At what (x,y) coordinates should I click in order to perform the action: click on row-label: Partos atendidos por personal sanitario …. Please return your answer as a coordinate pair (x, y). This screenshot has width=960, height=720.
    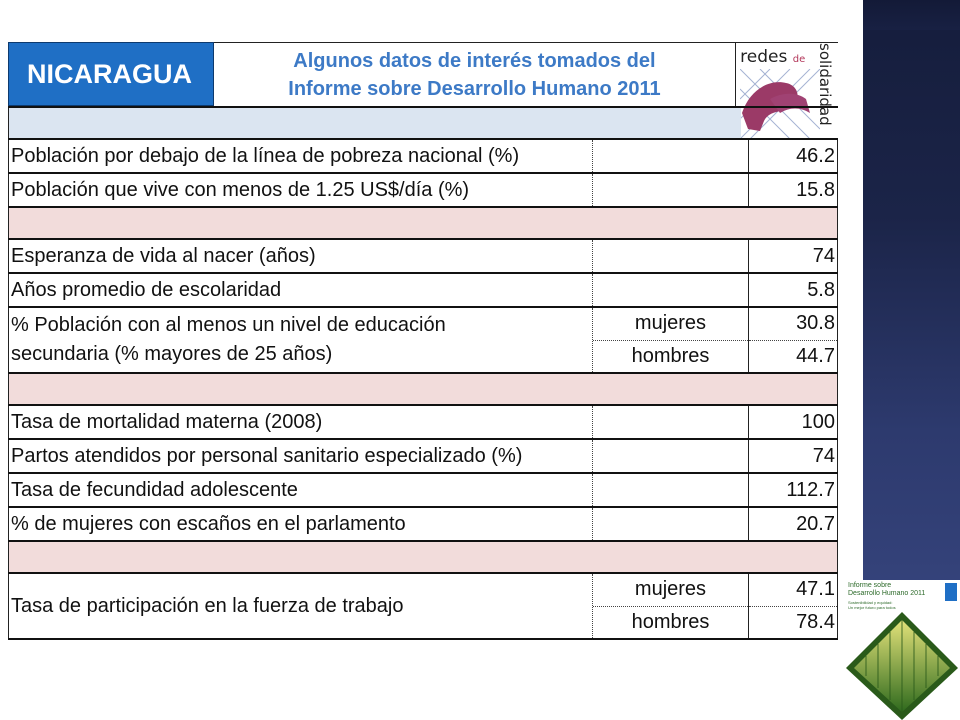
    Looking at the image, I should click on (300, 456).